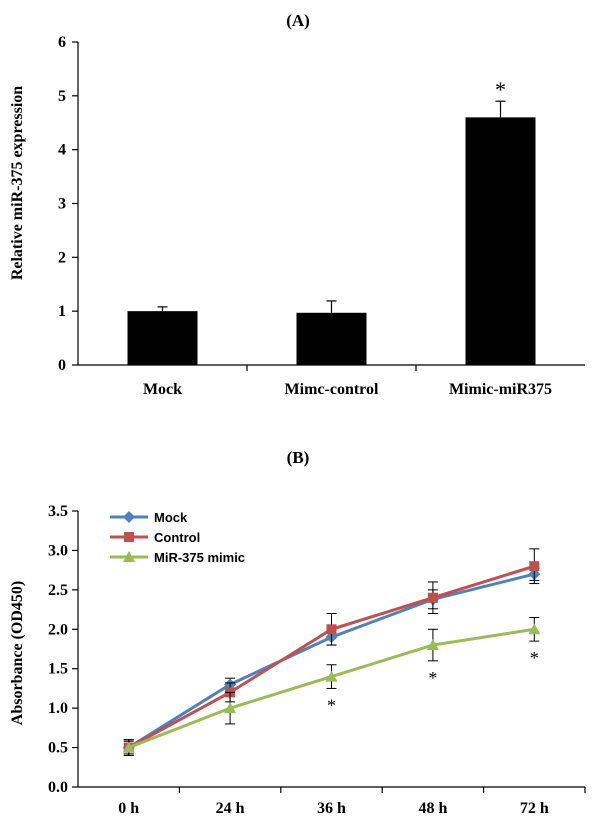 Image resolution: width=596 pixels, height=820 pixels. What do you see at coordinates (58, 748) in the screenshot?
I see `y-tick-label: 0.5` at bounding box center [58, 748].